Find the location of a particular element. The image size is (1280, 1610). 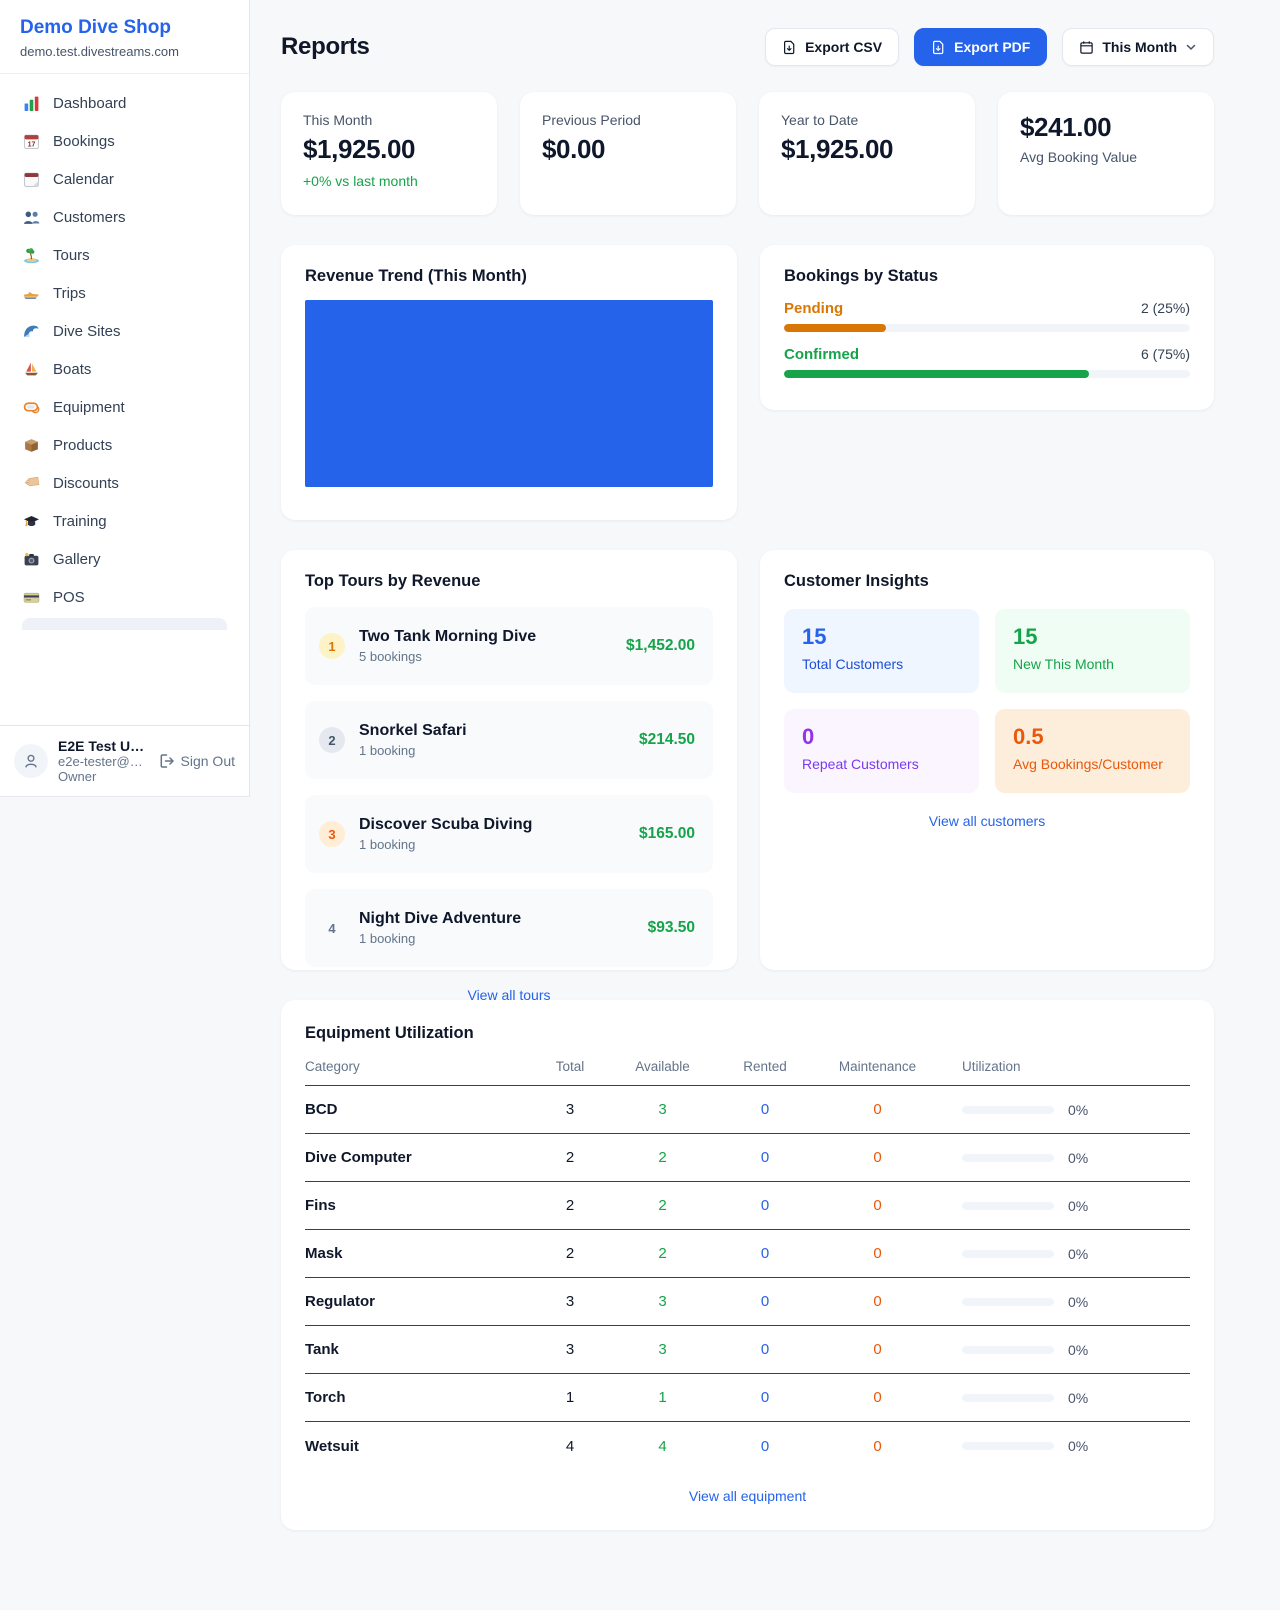

revenue-trend-card: Revenue Trend (This Month) is located at coordinates (509, 382).